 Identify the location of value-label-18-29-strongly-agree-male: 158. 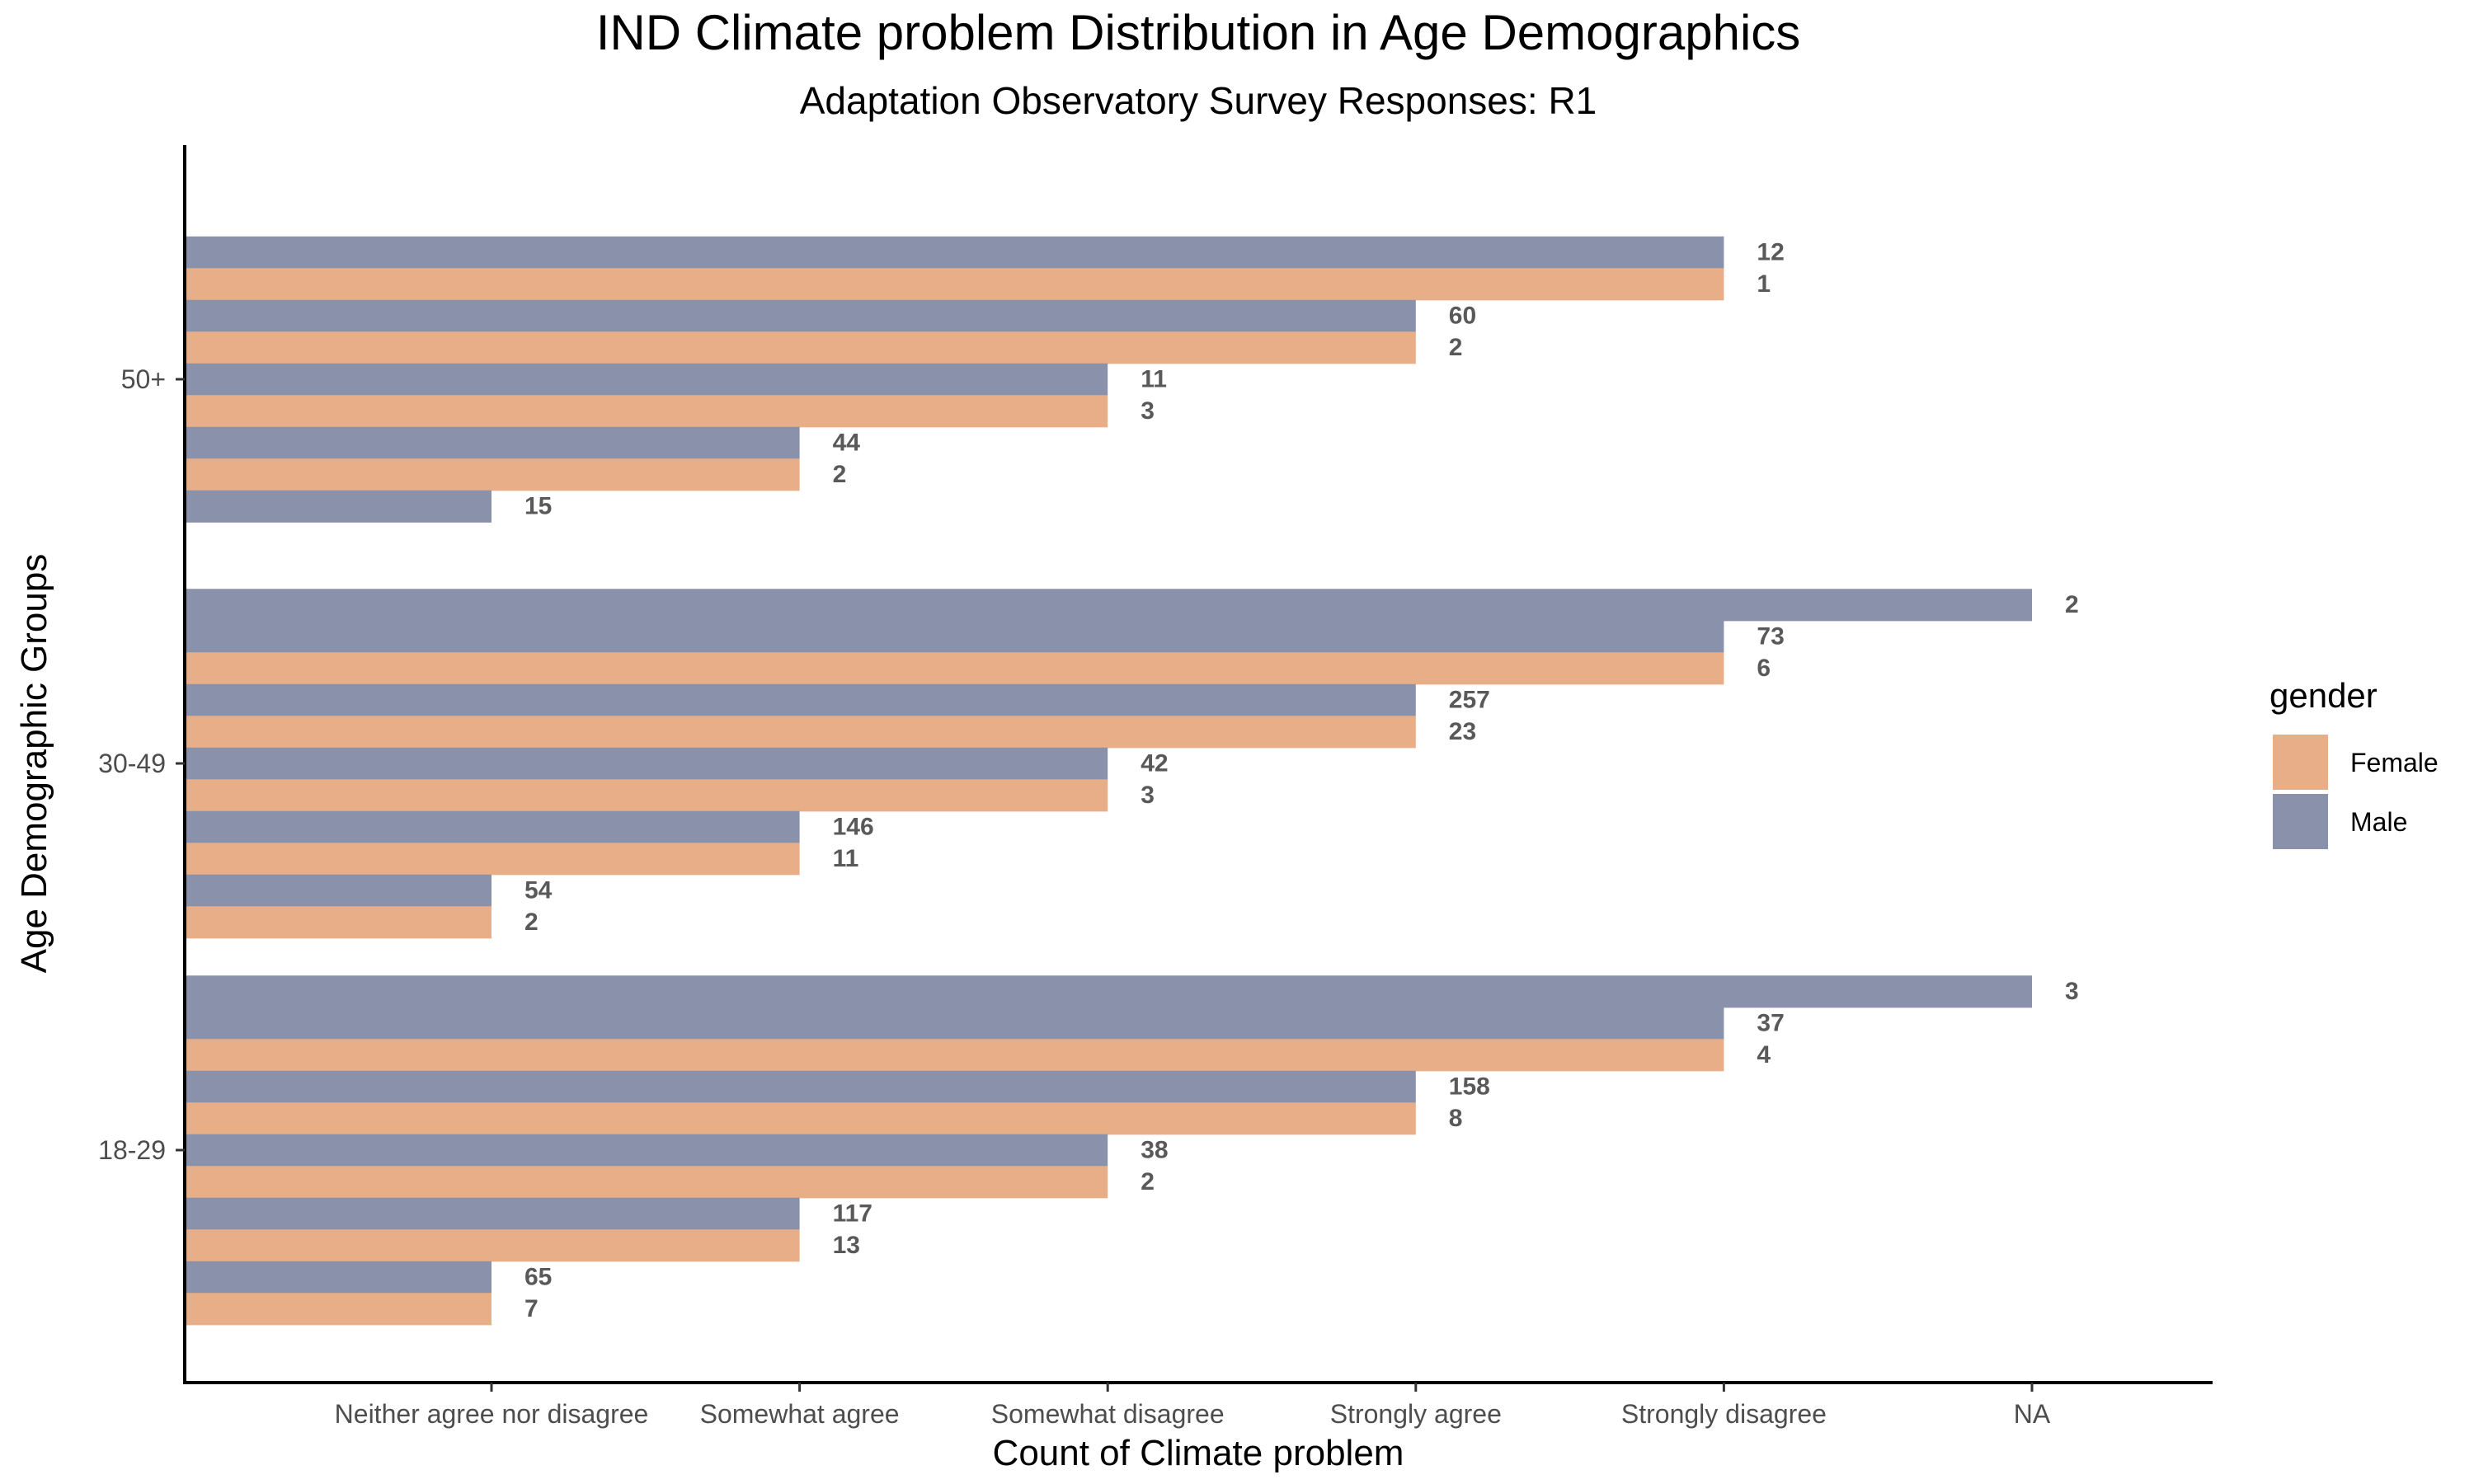
(1469, 1087).